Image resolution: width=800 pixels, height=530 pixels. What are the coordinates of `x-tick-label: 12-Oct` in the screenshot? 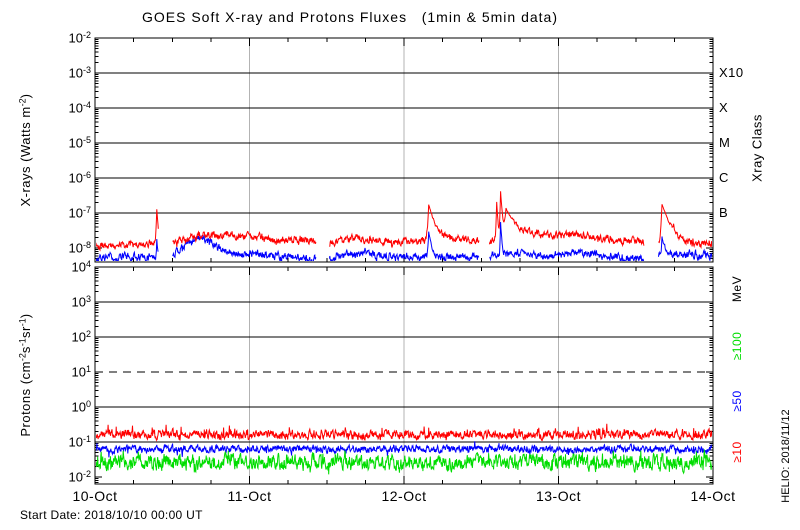 It's located at (404, 496).